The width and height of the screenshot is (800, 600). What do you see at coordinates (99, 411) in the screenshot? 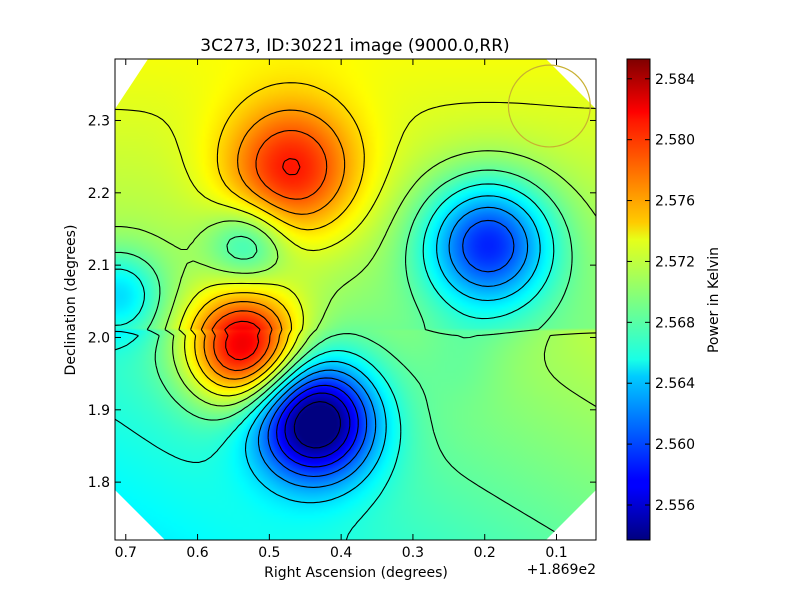
I see `y-tick-label: 1.9` at bounding box center [99, 411].